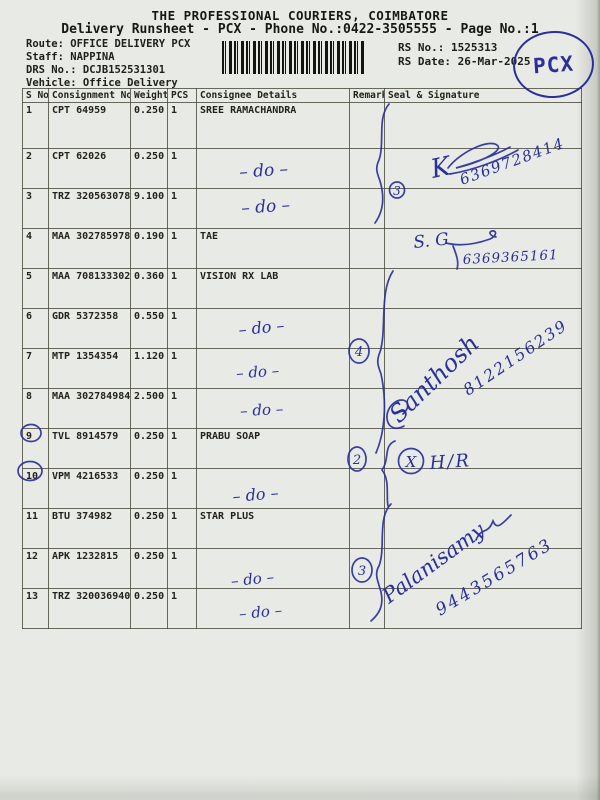 The image size is (600, 800). I want to click on weight-cell: 9.100, so click(149, 208).